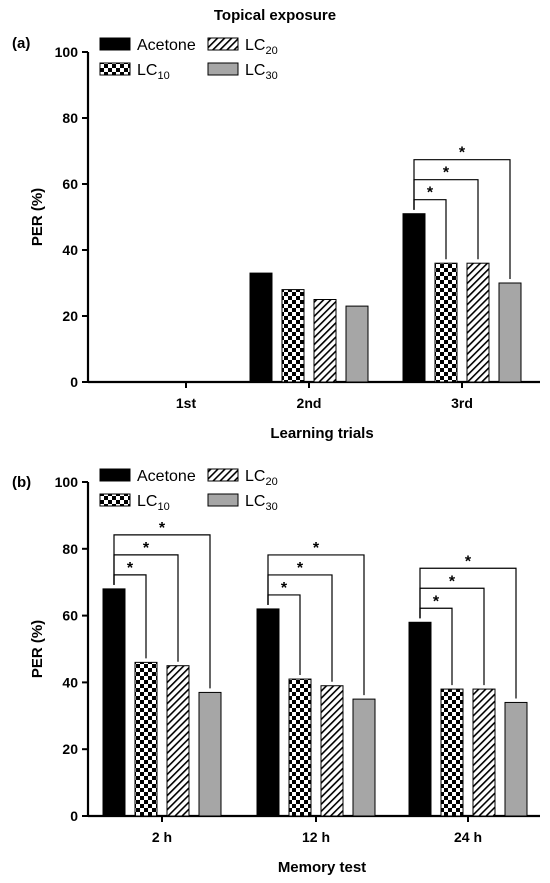  I want to click on figure-title: Topical exposure, so click(275, 15).